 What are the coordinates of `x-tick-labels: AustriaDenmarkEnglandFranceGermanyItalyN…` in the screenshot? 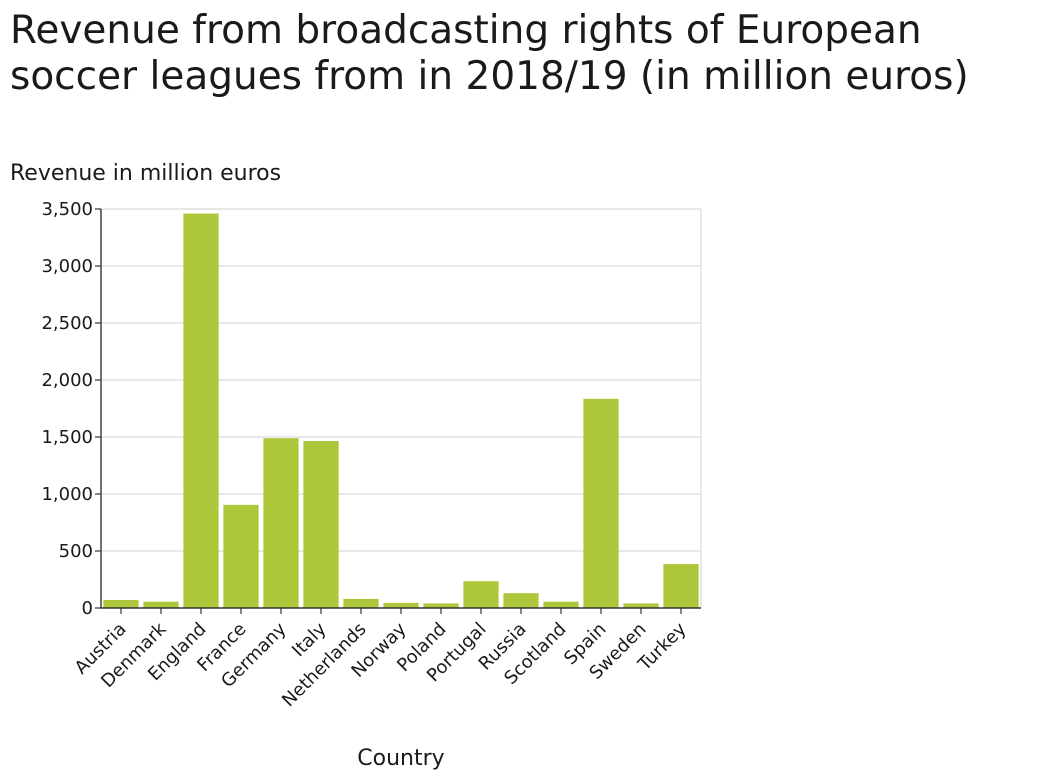 It's located at (381, 664).